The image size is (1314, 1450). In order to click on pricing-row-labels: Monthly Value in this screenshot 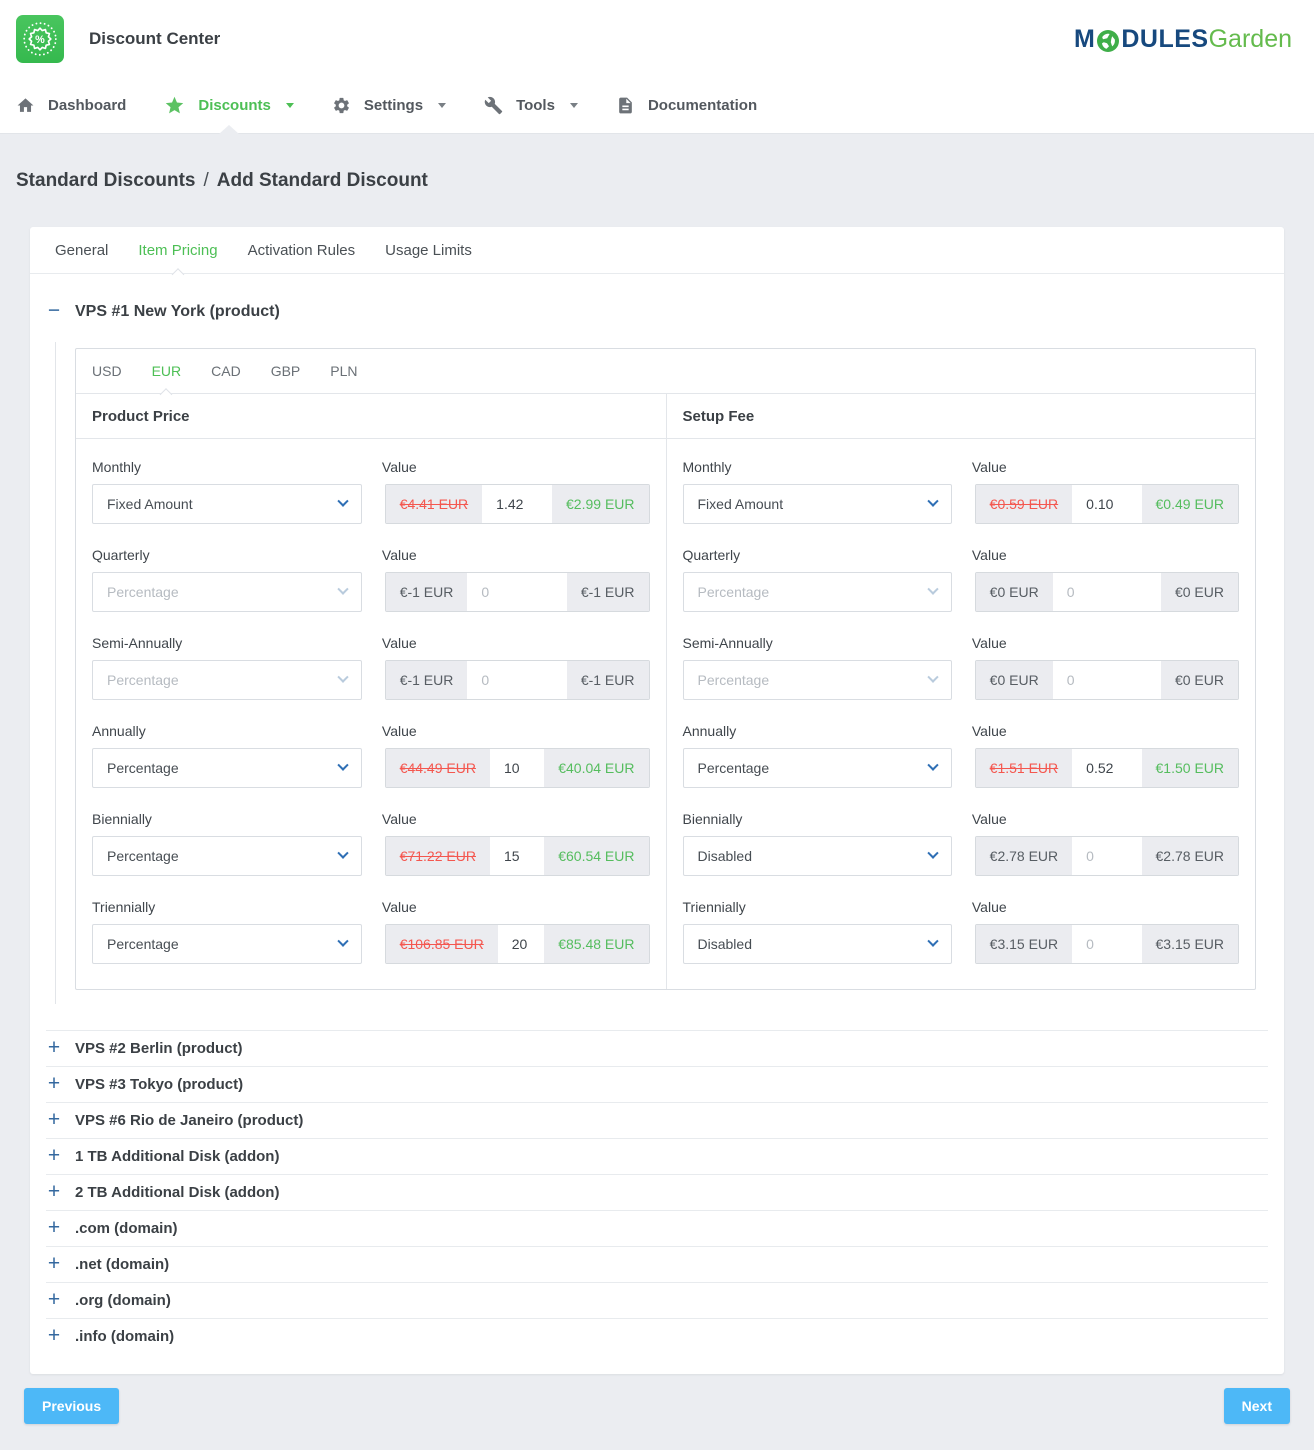, I will do `click(961, 467)`.